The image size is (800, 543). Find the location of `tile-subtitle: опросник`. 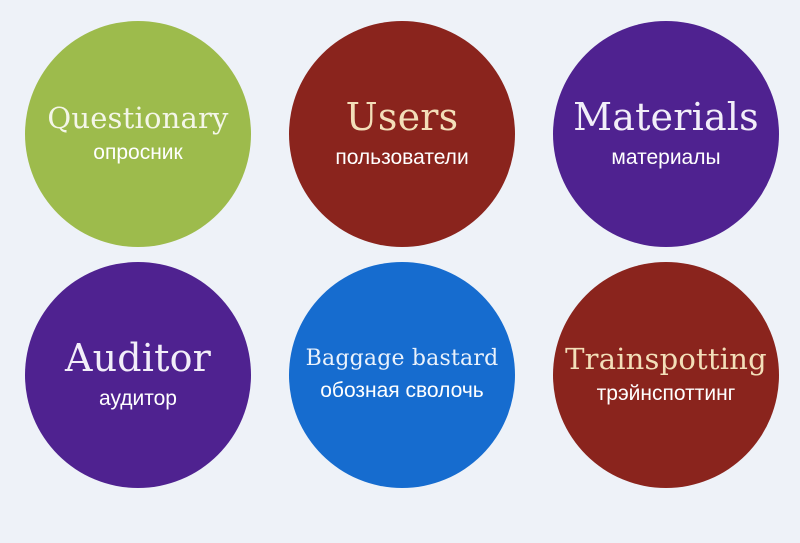

tile-subtitle: опросник is located at coordinates (138, 153).